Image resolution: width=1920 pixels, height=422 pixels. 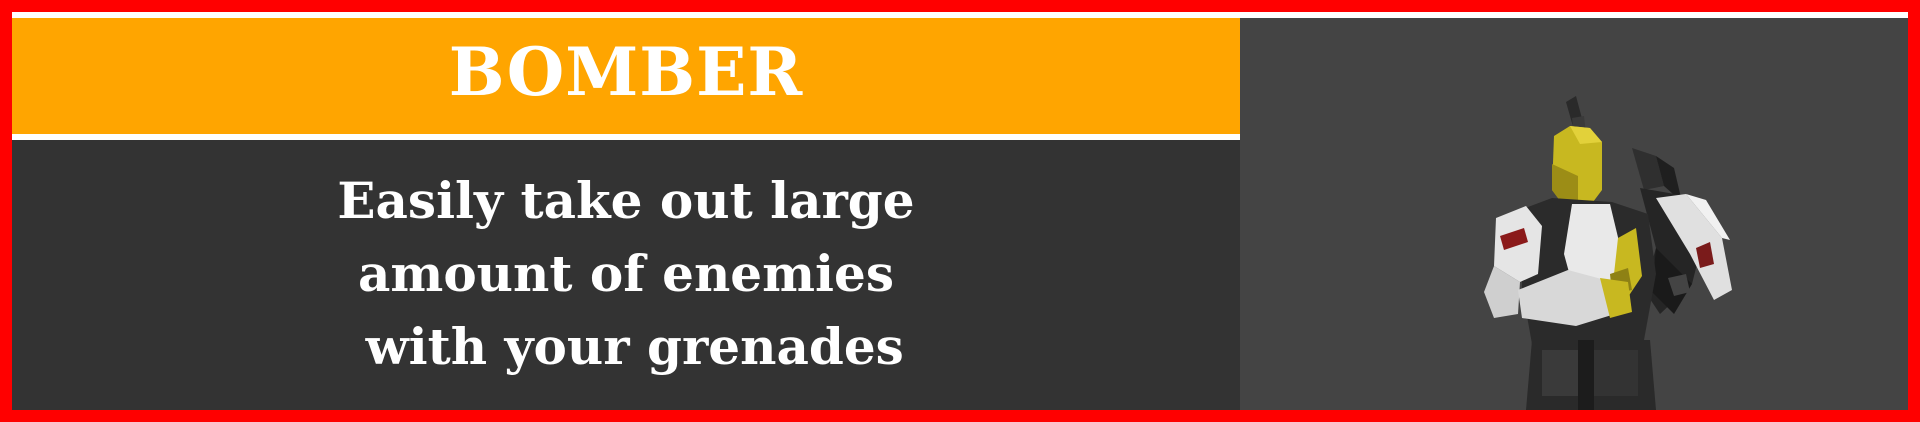 I want to click on description-line: Easily take out large, so click(x=626, y=200).